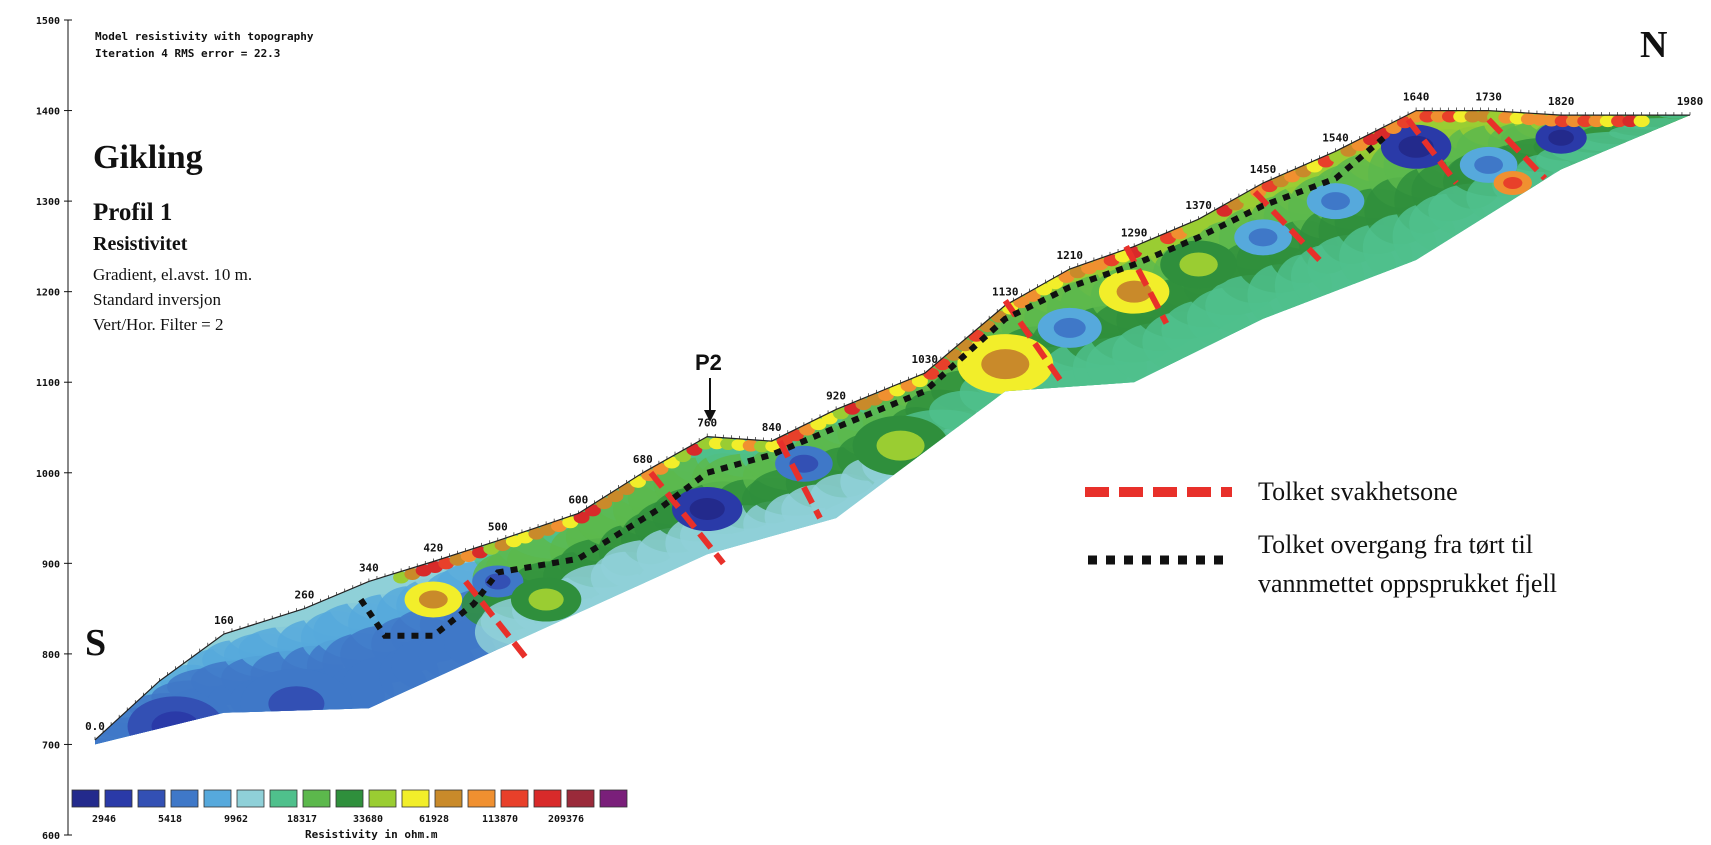 Image resolution: width=1711 pixels, height=845 pixels. Describe the element at coordinates (48, 474) in the screenshot. I see `y-tick-label: 1000` at that location.